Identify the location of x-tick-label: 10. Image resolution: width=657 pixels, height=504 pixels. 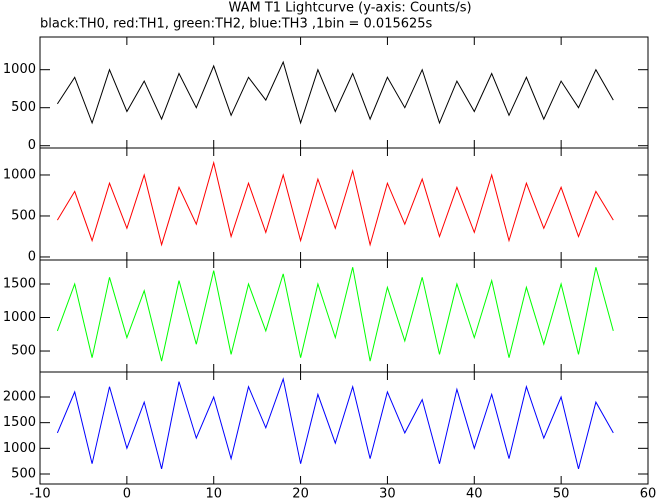
(213, 494).